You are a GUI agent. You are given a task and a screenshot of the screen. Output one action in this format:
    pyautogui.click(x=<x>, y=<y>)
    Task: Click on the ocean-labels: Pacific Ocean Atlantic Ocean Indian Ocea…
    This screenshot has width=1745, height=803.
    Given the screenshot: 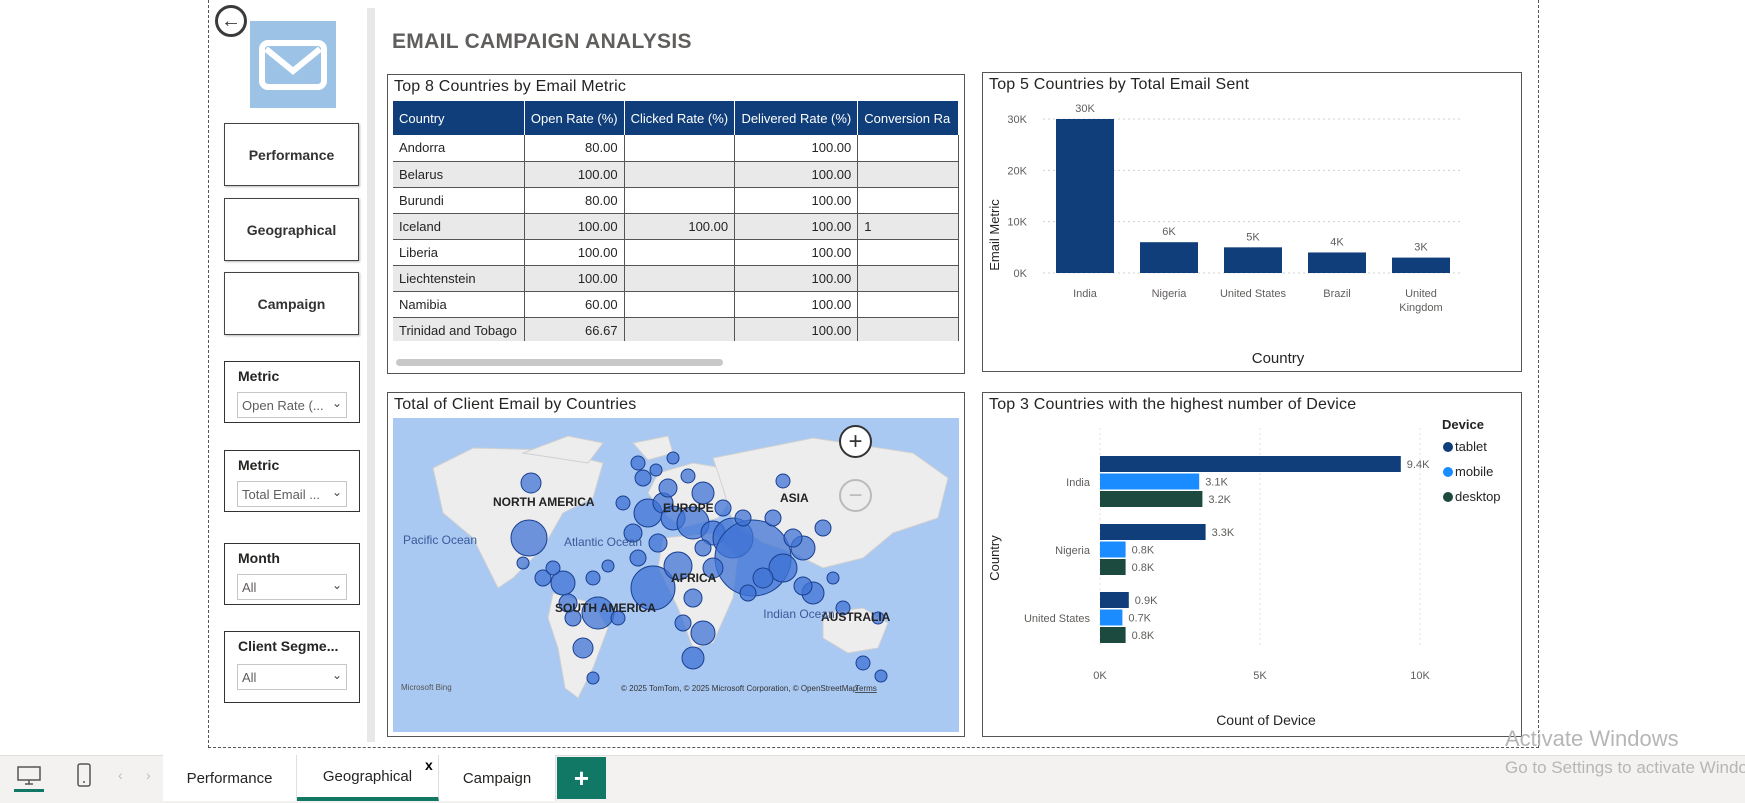 What is the action you would take?
    pyautogui.click(x=619, y=577)
    